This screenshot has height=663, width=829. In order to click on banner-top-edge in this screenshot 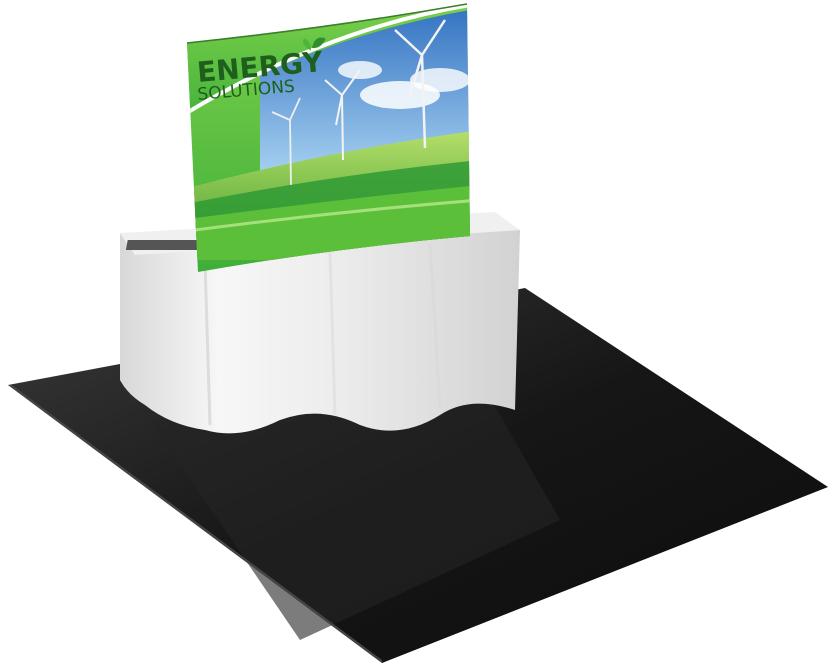, I will do `click(327, 23)`.